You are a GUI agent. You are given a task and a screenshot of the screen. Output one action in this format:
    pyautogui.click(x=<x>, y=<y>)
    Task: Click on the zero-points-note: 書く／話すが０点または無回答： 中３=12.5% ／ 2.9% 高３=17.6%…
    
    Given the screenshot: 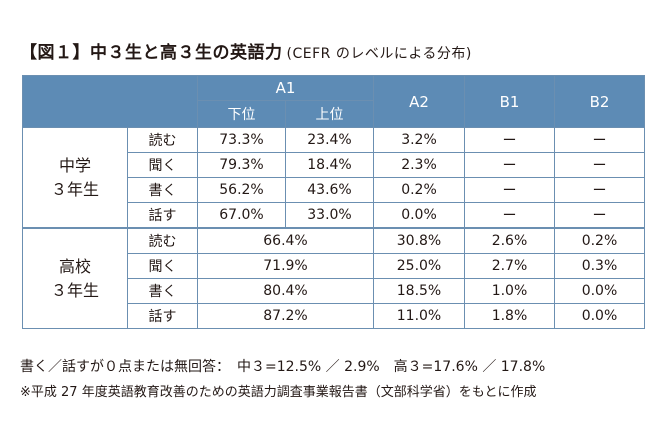 What is the action you would take?
    pyautogui.click(x=283, y=367)
    